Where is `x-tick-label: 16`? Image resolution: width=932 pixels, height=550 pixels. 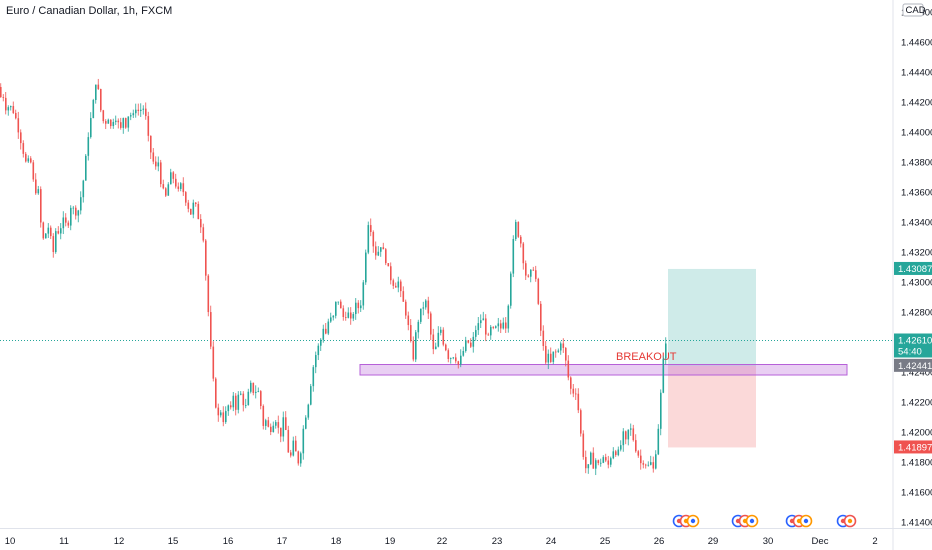
x-tick-label: 16 is located at coordinates (228, 541).